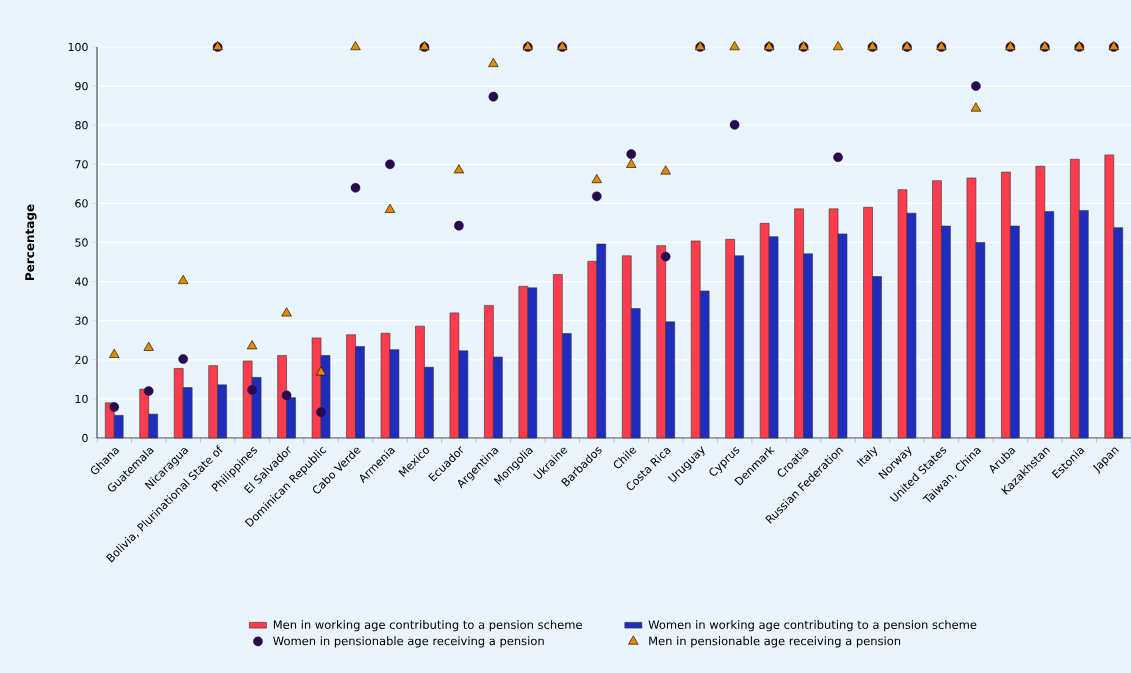 The image size is (1131, 673). What do you see at coordinates (81, 86) in the screenshot?
I see `y-tick-label: 90` at bounding box center [81, 86].